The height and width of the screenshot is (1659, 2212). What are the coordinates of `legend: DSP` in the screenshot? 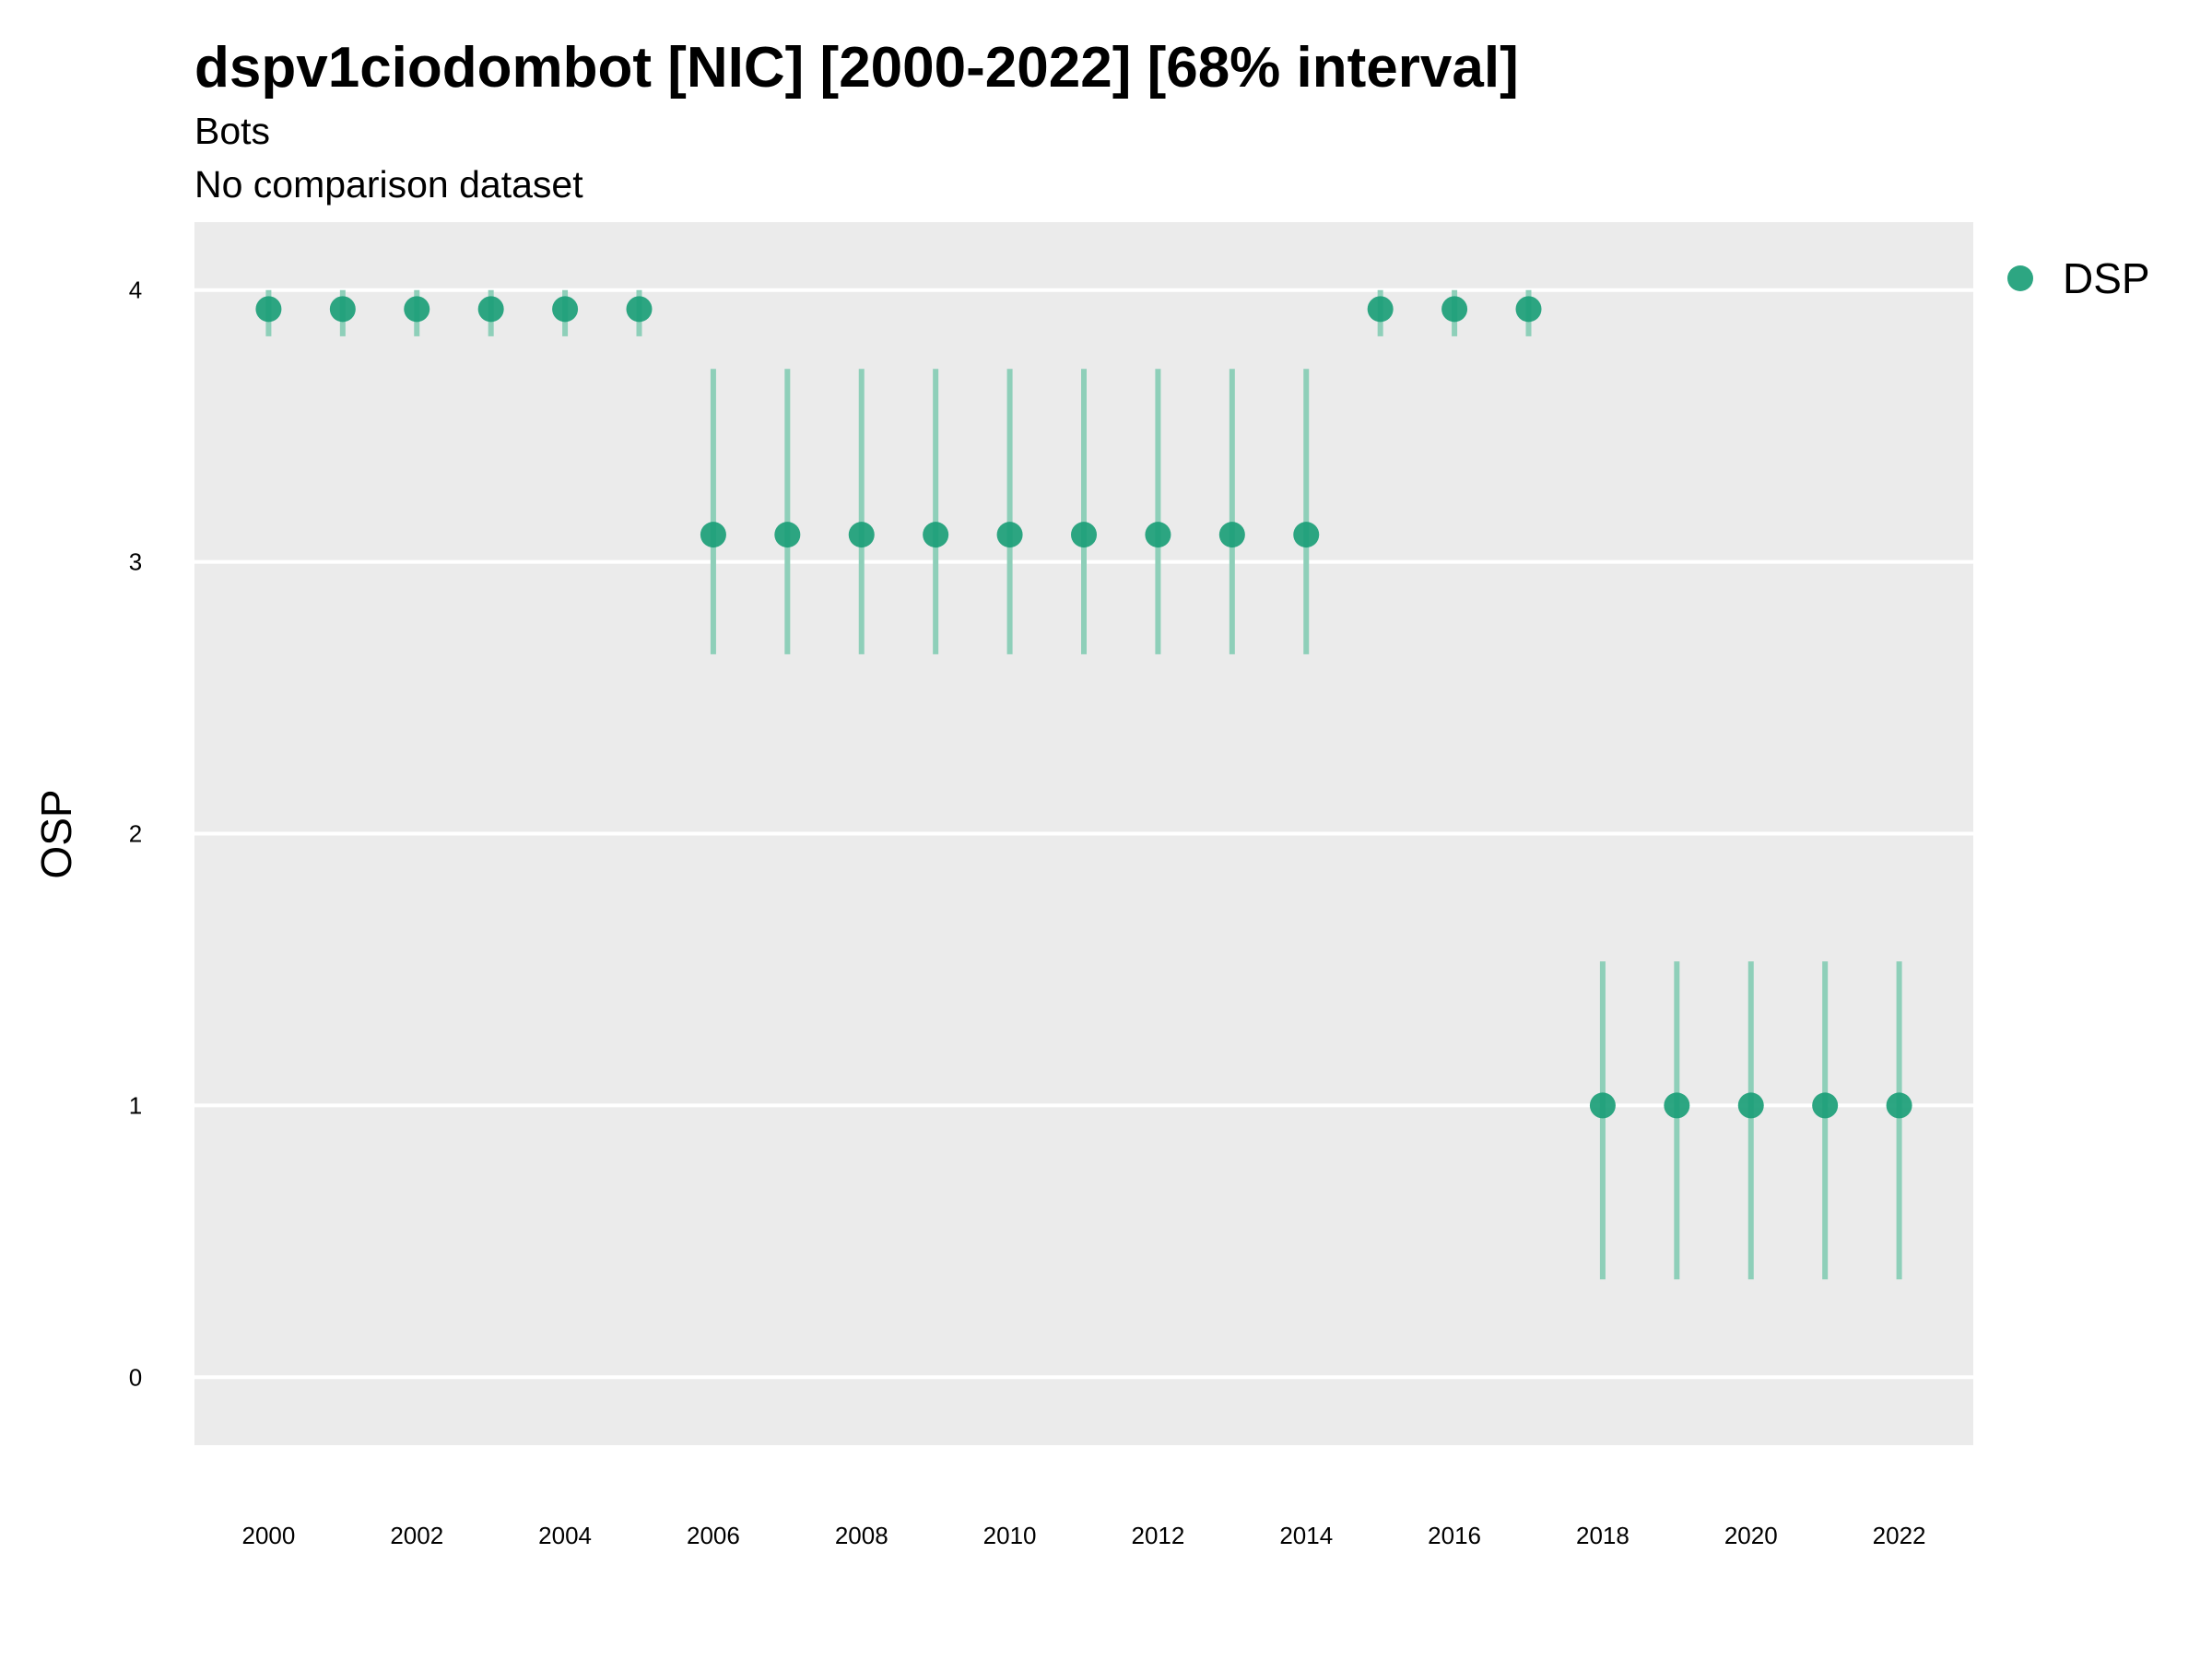 It's located at (2078, 278).